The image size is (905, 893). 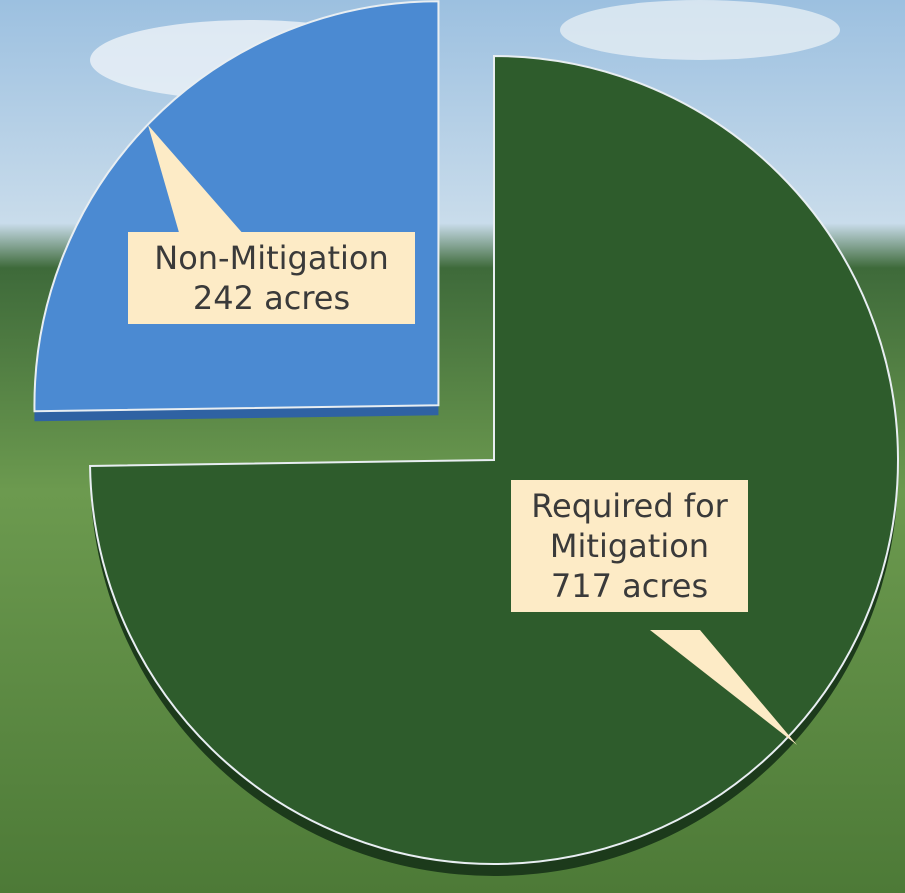 What do you see at coordinates (271, 298) in the screenshot?
I see `value-label: 242 acres` at bounding box center [271, 298].